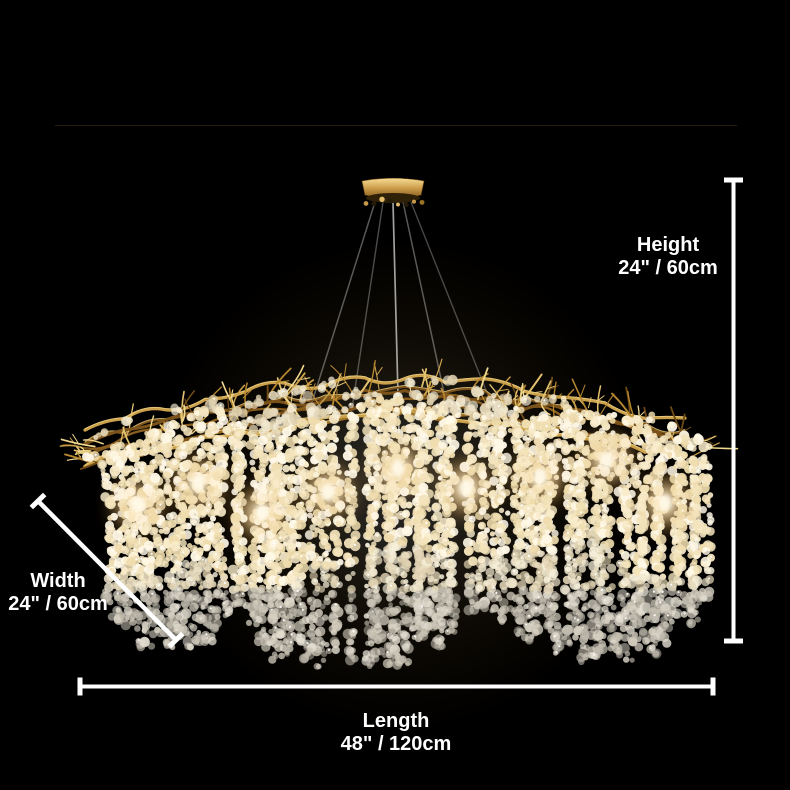 The image size is (790, 790). What do you see at coordinates (58, 604) in the screenshot?
I see `width-value: 24" / 60cm` at bounding box center [58, 604].